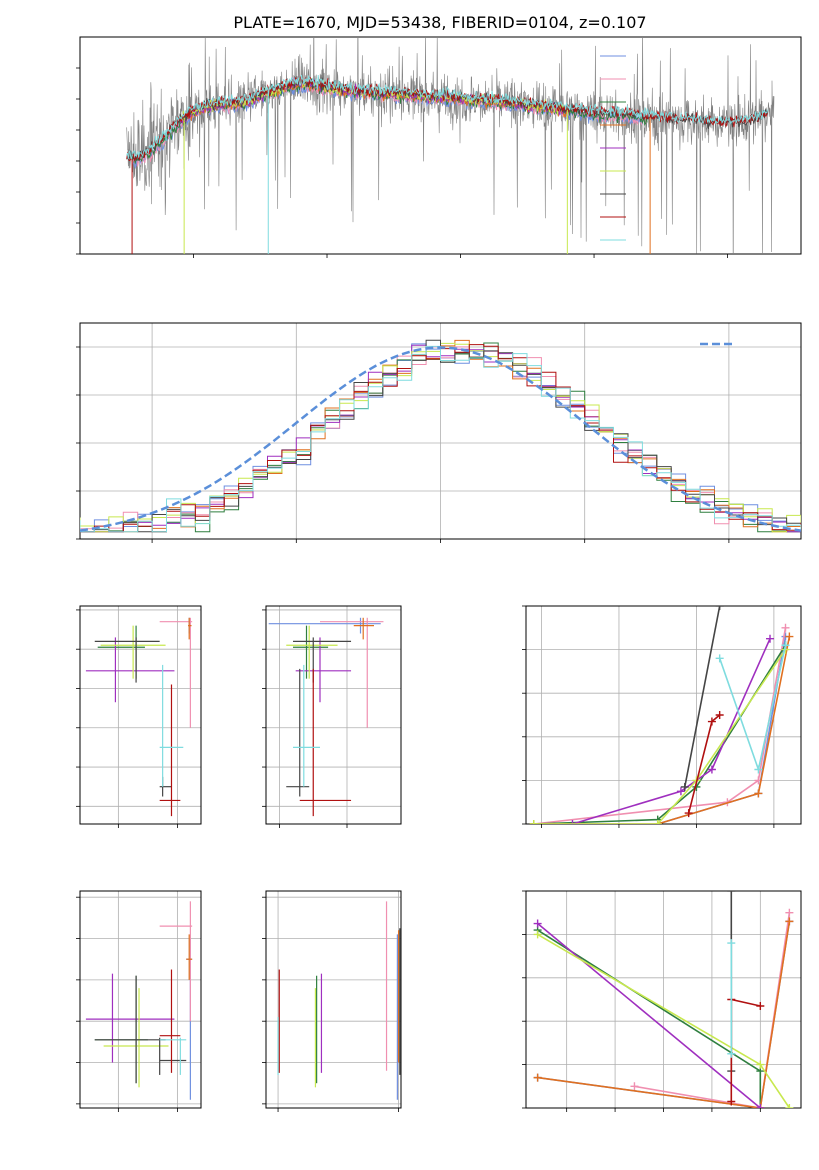 This screenshot has height=1170, width=819. What do you see at coordinates (702, 697) in the screenshot?
I see `weight-line-chabrier-stelib` at bounding box center [702, 697].